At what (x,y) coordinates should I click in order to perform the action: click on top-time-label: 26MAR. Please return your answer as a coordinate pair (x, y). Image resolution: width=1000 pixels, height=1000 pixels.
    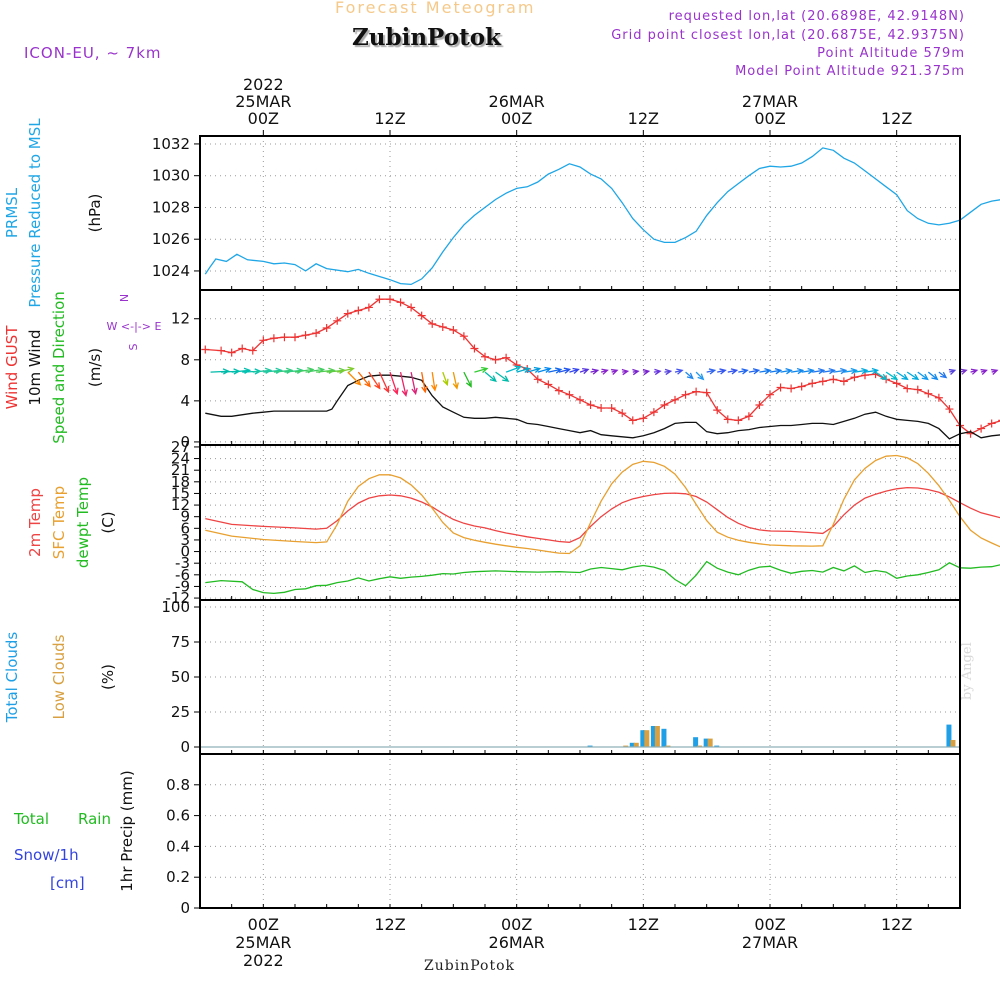
    Looking at the image, I should click on (517, 101).